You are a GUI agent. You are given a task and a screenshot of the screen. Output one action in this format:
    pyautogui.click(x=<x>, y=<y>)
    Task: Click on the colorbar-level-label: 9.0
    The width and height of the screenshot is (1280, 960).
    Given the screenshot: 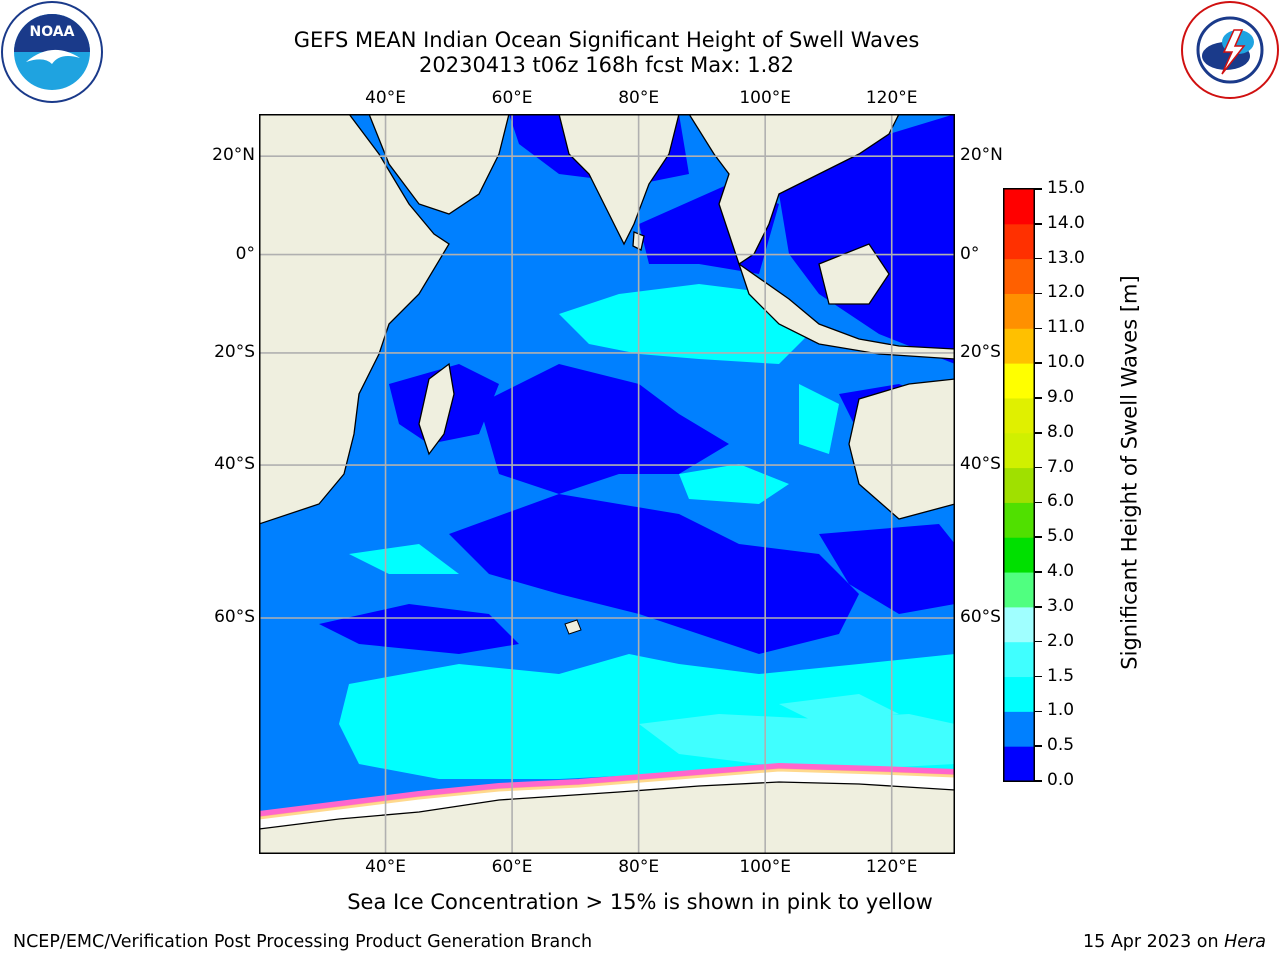 What is the action you would take?
    pyautogui.click(x=1061, y=396)
    